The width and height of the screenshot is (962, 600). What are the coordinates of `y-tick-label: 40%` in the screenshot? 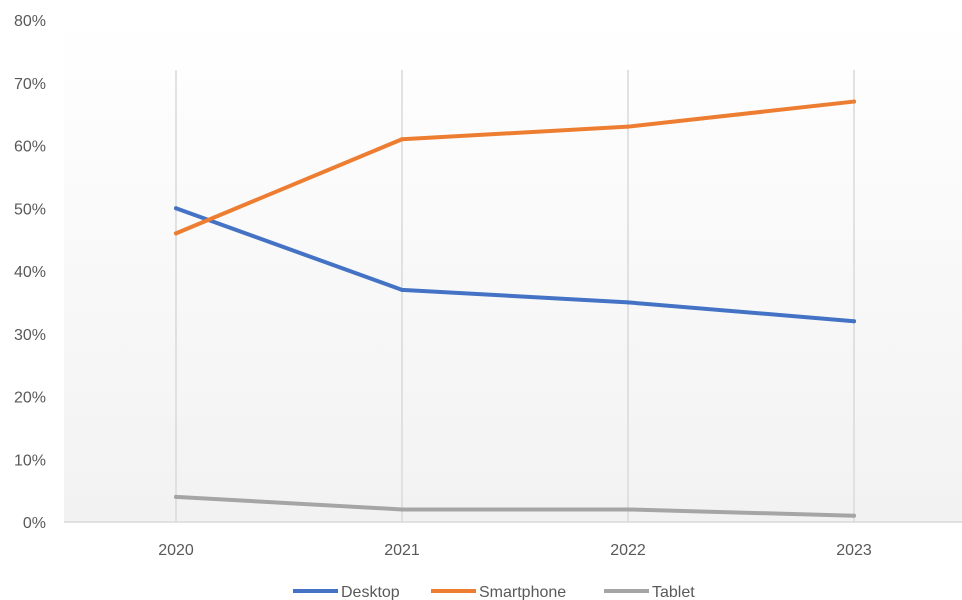 It's located at (30, 272).